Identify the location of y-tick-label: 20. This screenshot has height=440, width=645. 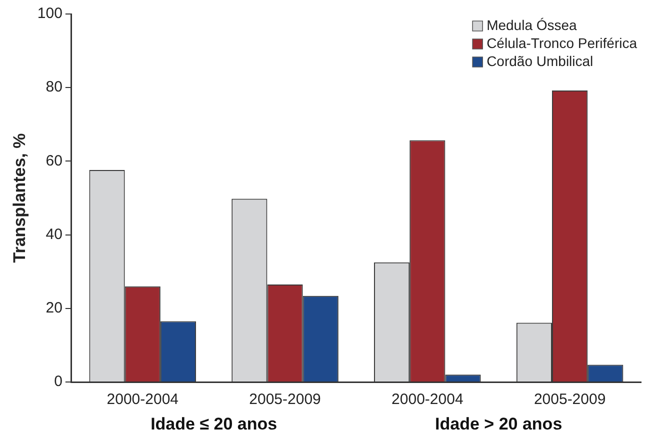
(54, 308).